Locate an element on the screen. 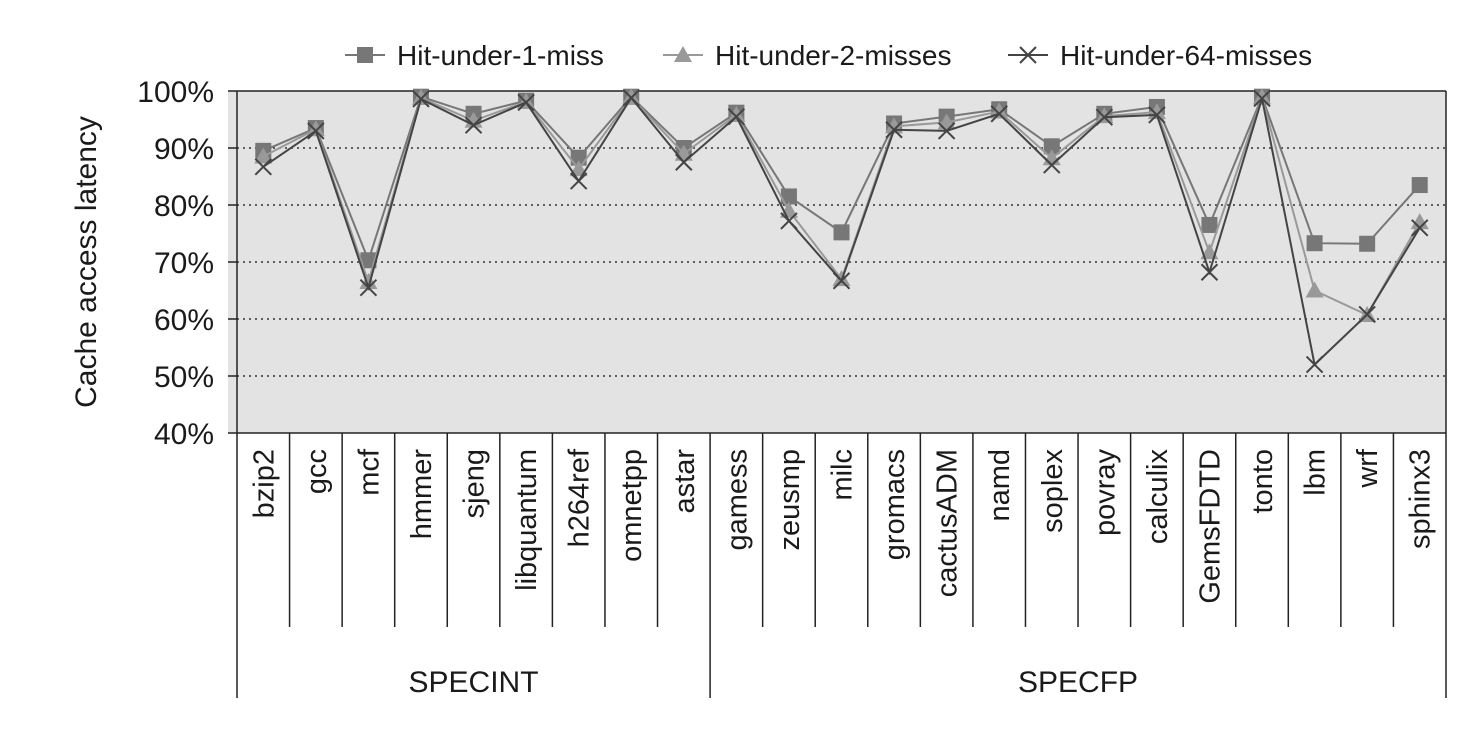  y-tick-label: 50% is located at coordinates (184, 377).